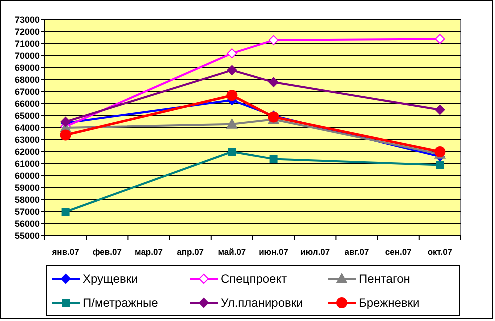 The image size is (495, 321). What do you see at coordinates (357, 252) in the screenshot?
I see `x-tick-label: авг.07` at bounding box center [357, 252].